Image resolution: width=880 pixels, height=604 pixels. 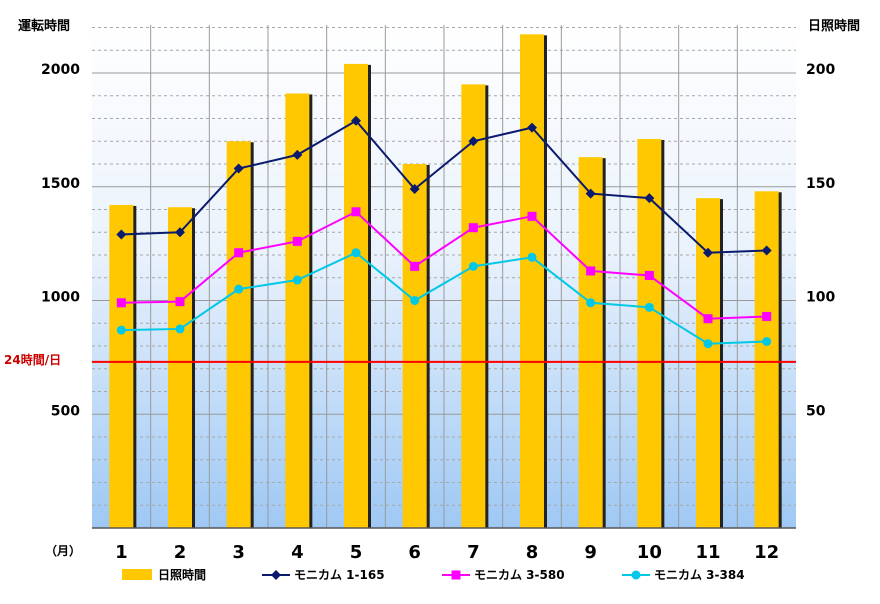 I want to click on right-tick-label: 200, so click(x=820, y=70).